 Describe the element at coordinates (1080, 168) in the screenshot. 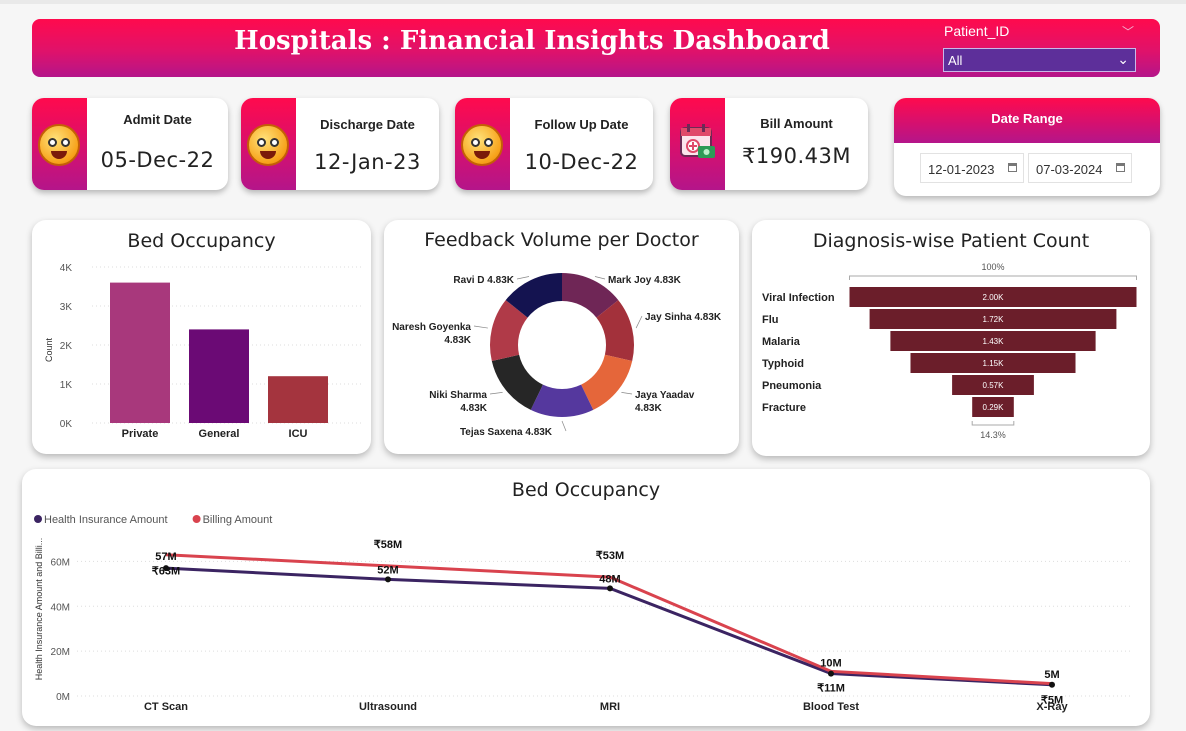

I see `end-date-input: 07-03-2024` at that location.